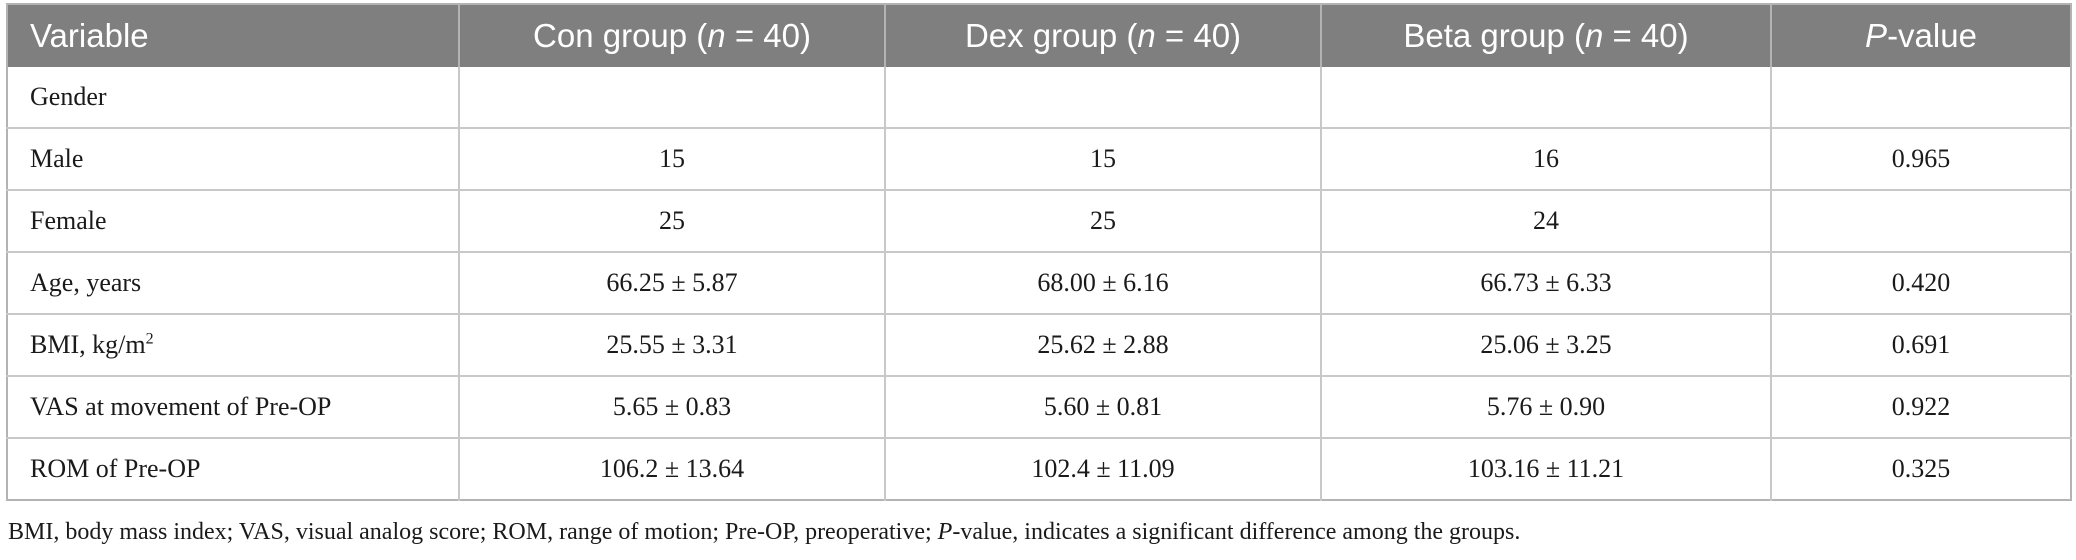 The width and height of the screenshot is (2076, 560). What do you see at coordinates (1920, 35) in the screenshot?
I see `header-p-value: P-value` at bounding box center [1920, 35].